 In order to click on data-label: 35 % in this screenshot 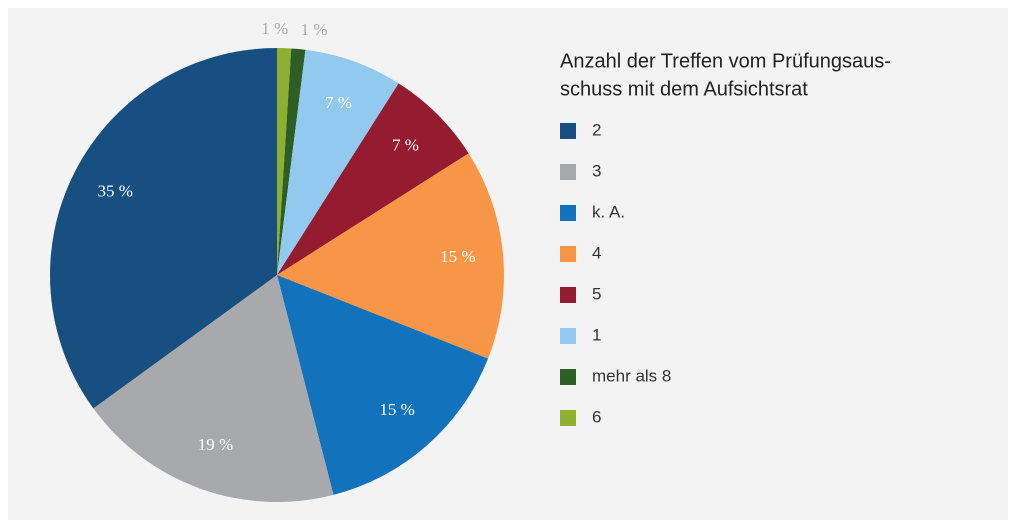, I will do `click(114, 190)`.